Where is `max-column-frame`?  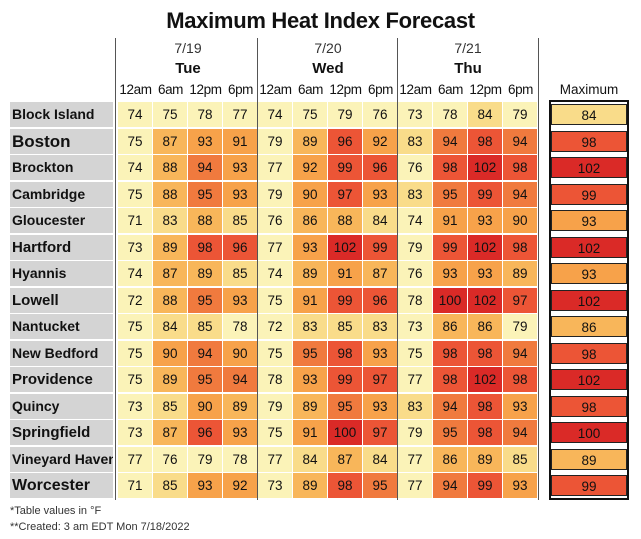
max-column-frame is located at coordinates (589, 300).